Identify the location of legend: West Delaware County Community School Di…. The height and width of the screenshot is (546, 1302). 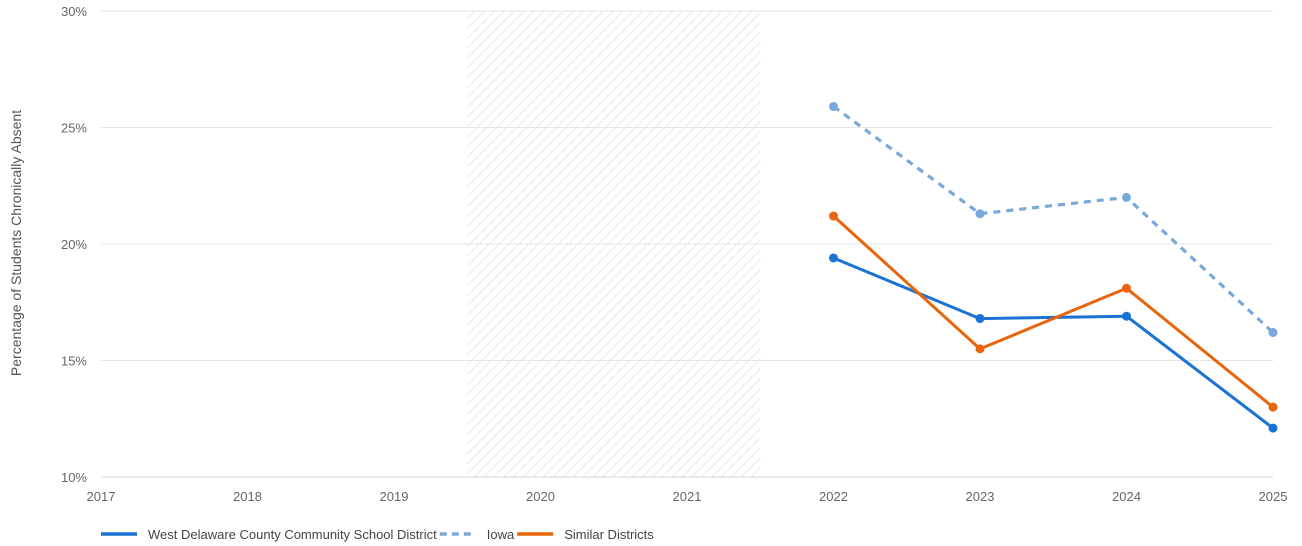
(377, 534).